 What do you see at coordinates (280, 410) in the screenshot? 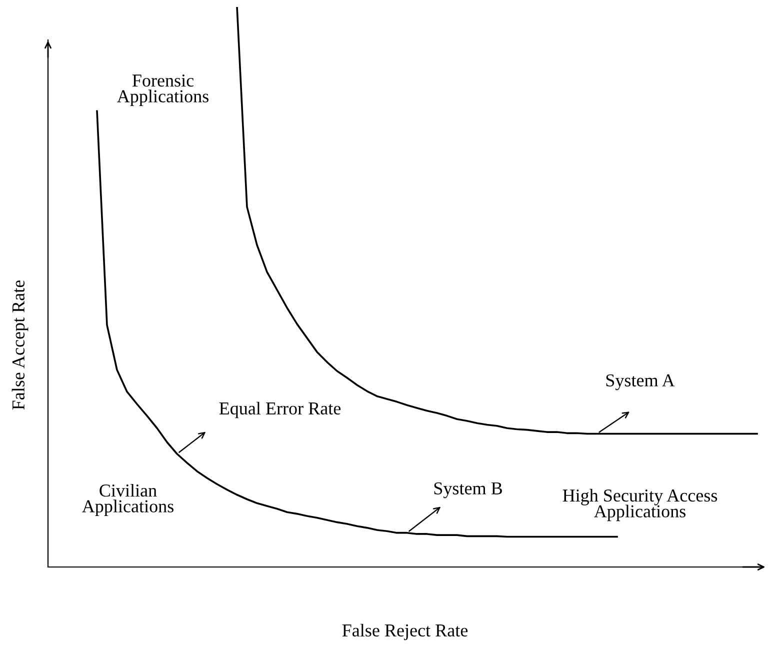
I see `annotation: Equal Error Rate` at bounding box center [280, 410].